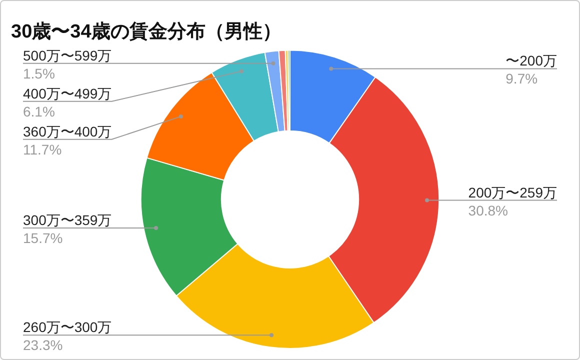 The height and width of the screenshot is (360, 580). I want to click on data-label: 9.7%, so click(522, 78).